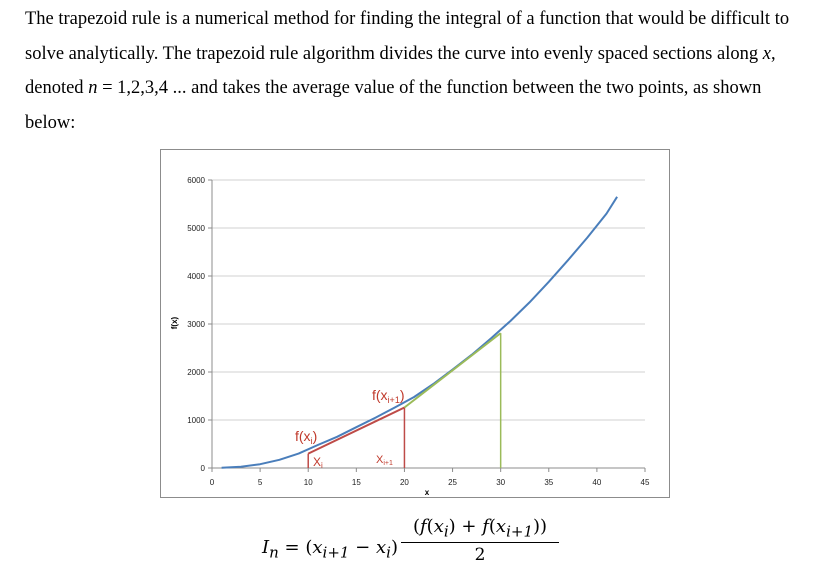 This screenshot has width=815, height=581. What do you see at coordinates (596, 482) in the screenshot?
I see `x-tick-label: 40` at bounding box center [596, 482].